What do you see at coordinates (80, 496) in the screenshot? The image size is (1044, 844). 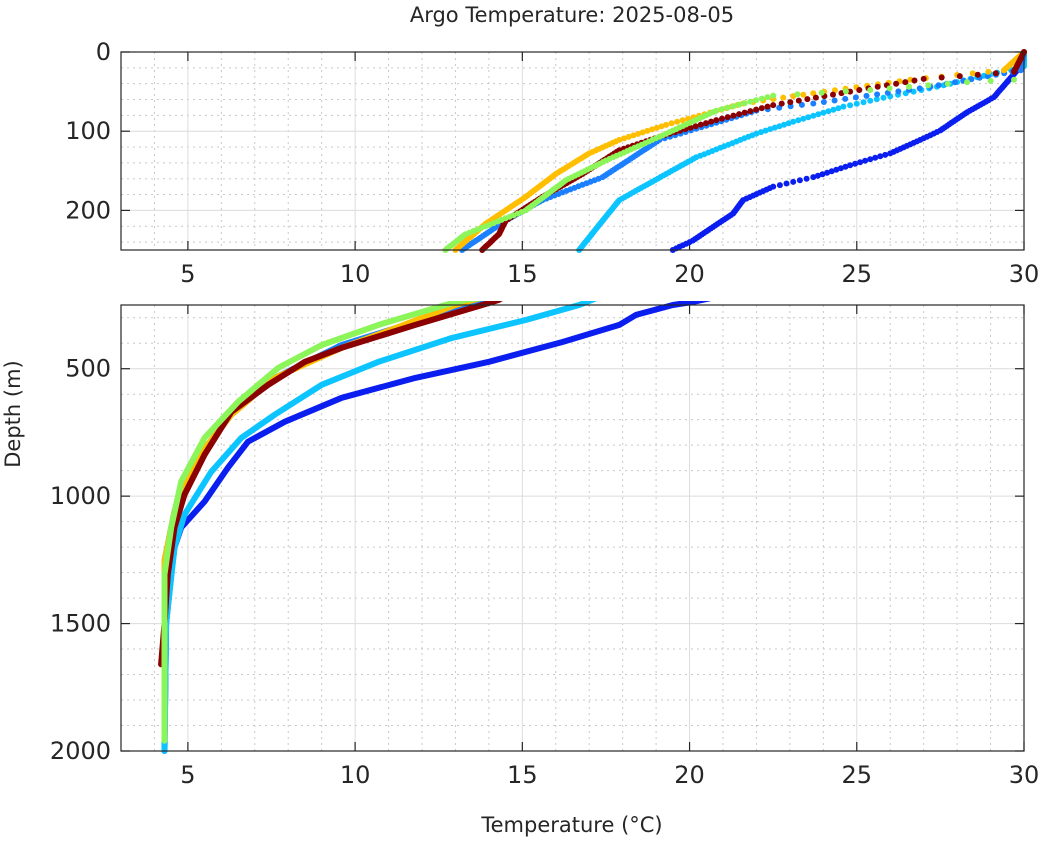 I see `y-tick-label: 1000` at bounding box center [80, 496].